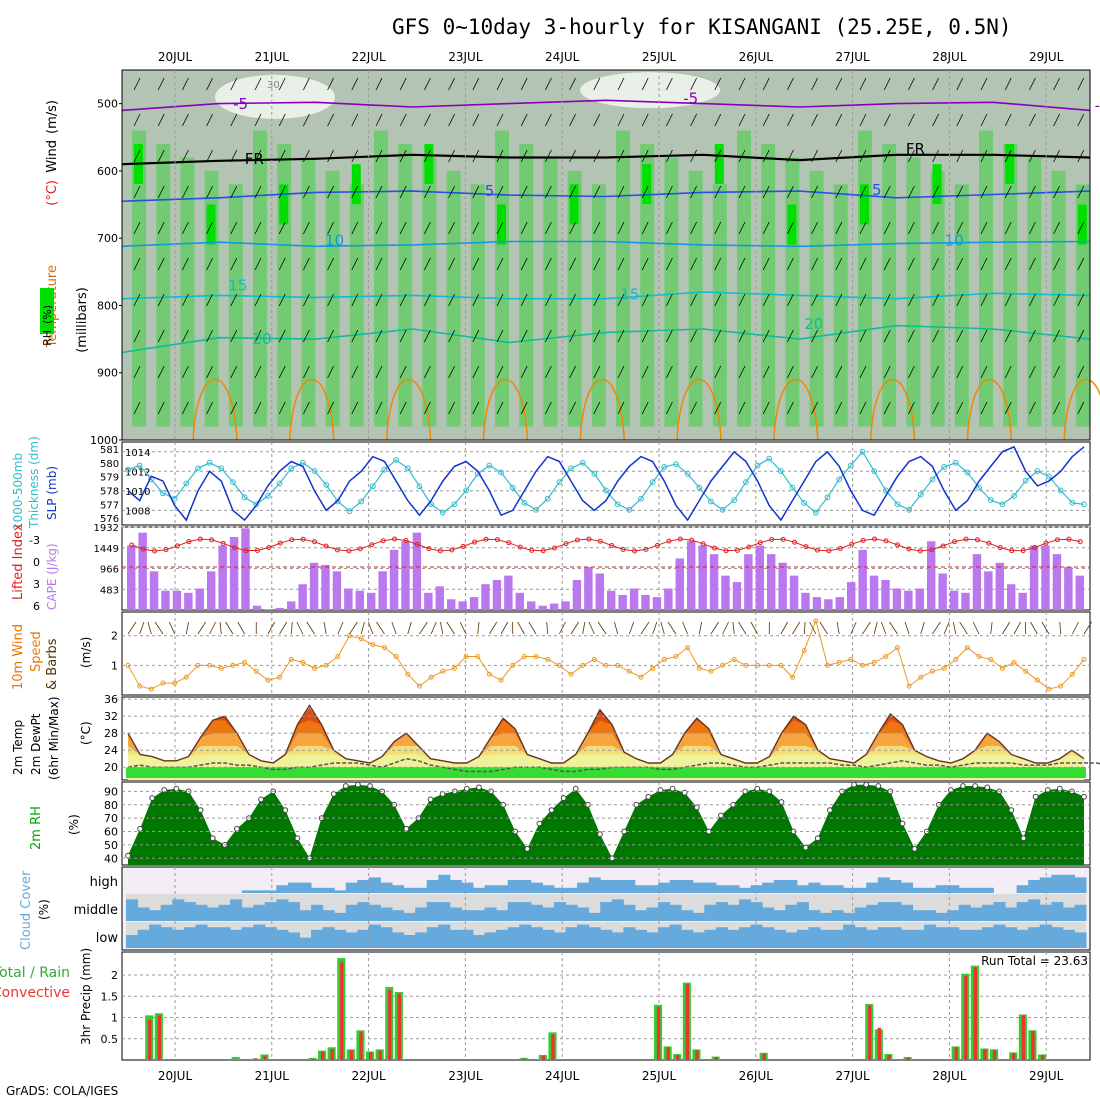 The width and height of the screenshot is (1100, 1100). Describe the element at coordinates (937, 184) in the screenshot. I see `rh-moist-cell` at that location.